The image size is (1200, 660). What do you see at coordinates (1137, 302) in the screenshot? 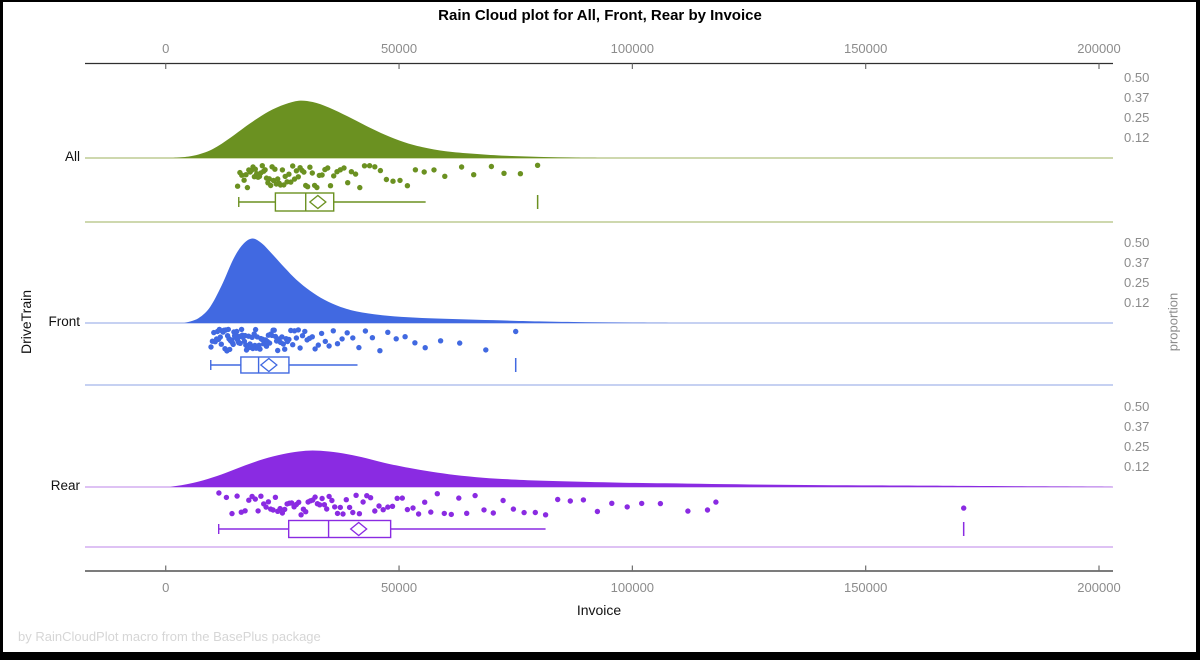
I see `proportion-tick-label: 0.12` at bounding box center [1137, 302].